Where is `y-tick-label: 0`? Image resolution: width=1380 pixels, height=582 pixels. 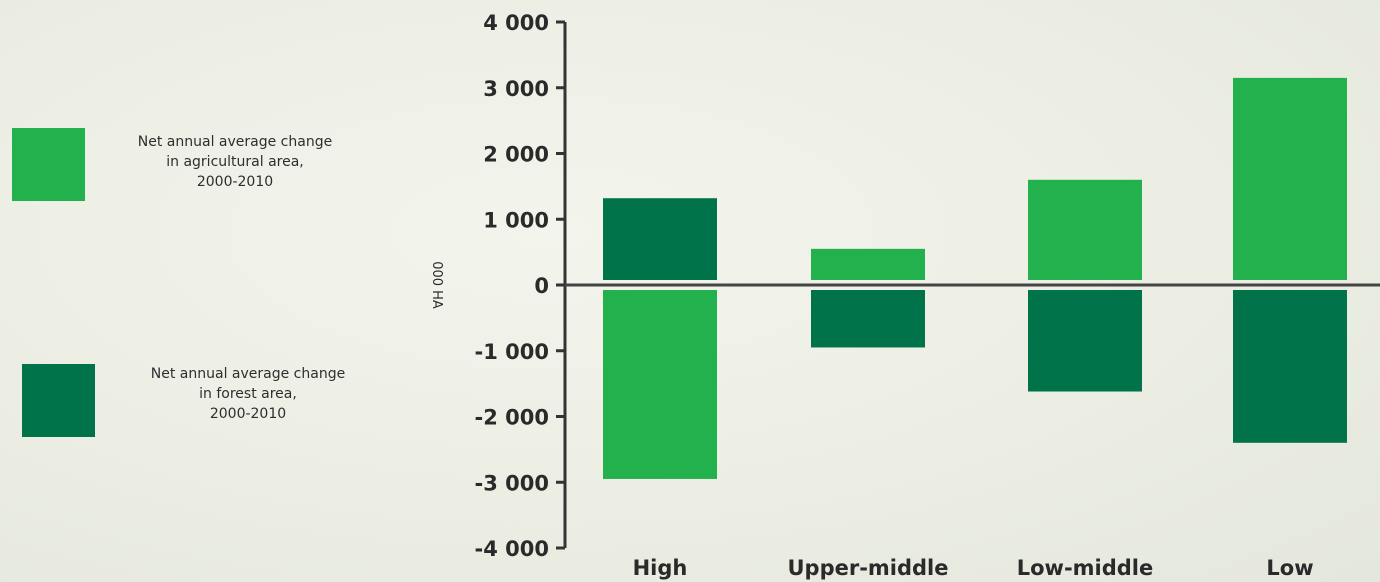
y-tick-label: 0 is located at coordinates (541, 286).